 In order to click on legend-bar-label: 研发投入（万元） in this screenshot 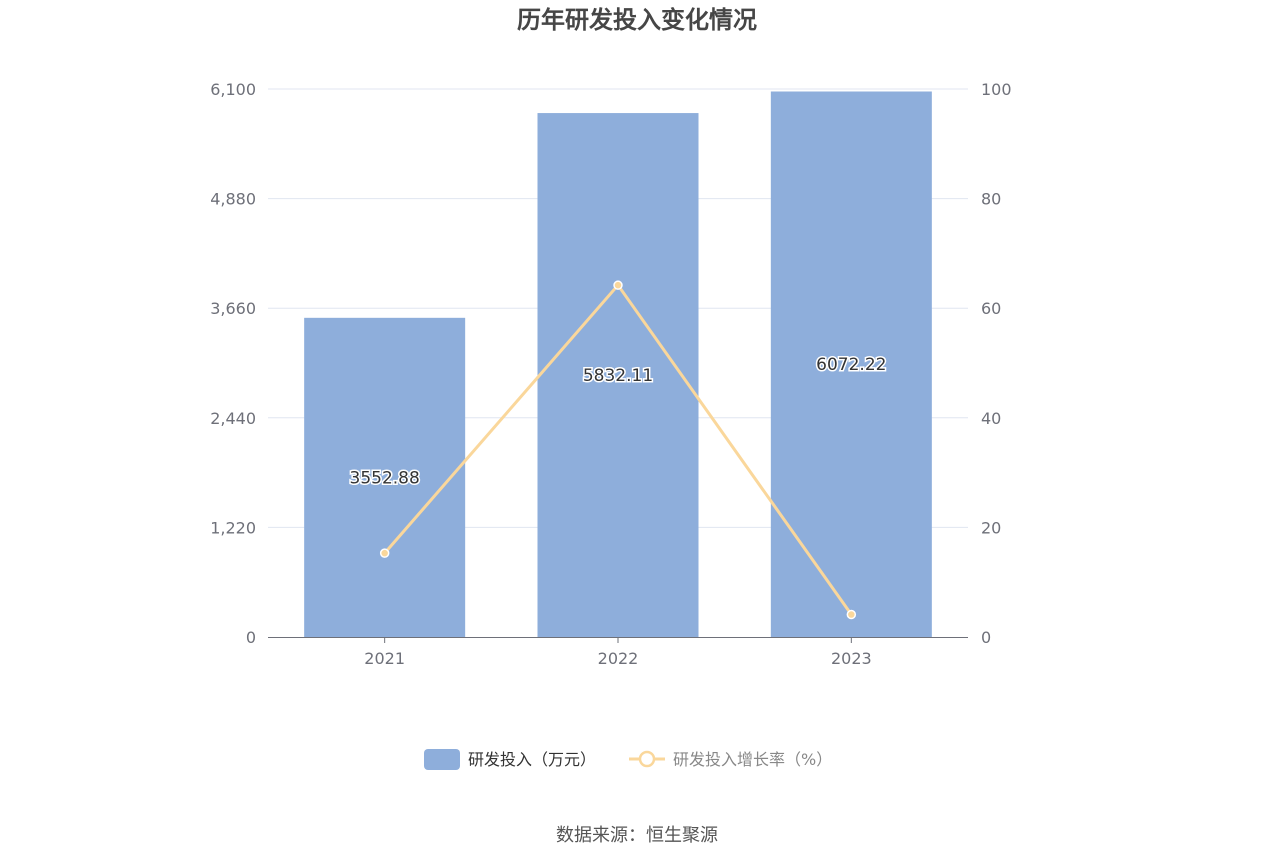, I will do `click(532, 759)`.